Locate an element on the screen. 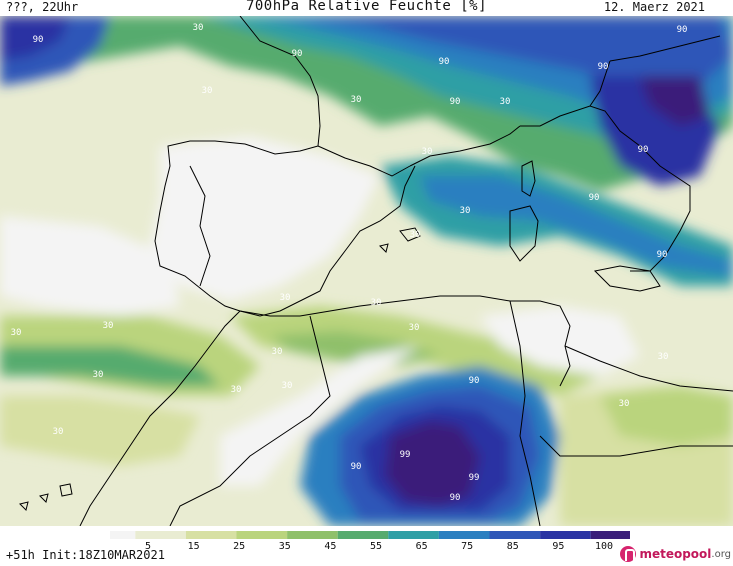 This screenshot has width=733, height=566. meteopool-icon is located at coordinates (628, 554).